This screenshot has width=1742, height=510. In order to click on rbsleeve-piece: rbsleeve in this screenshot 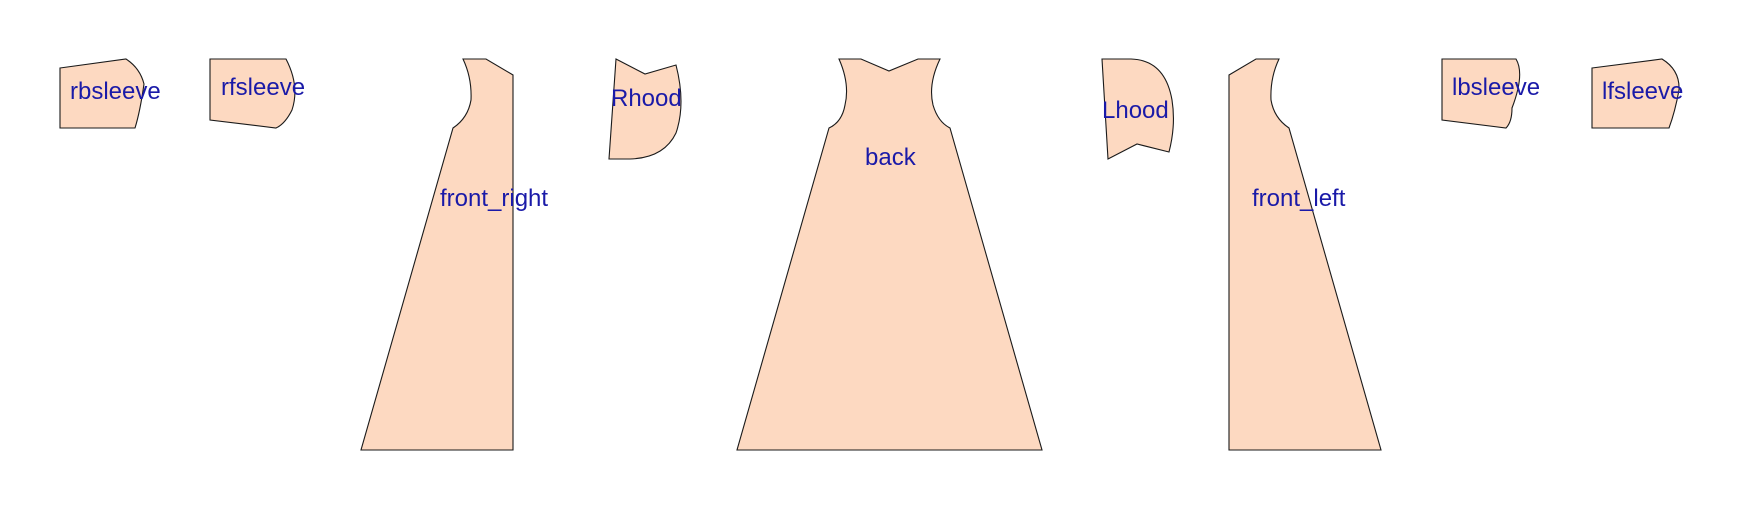, I will do `click(110, 93)`.